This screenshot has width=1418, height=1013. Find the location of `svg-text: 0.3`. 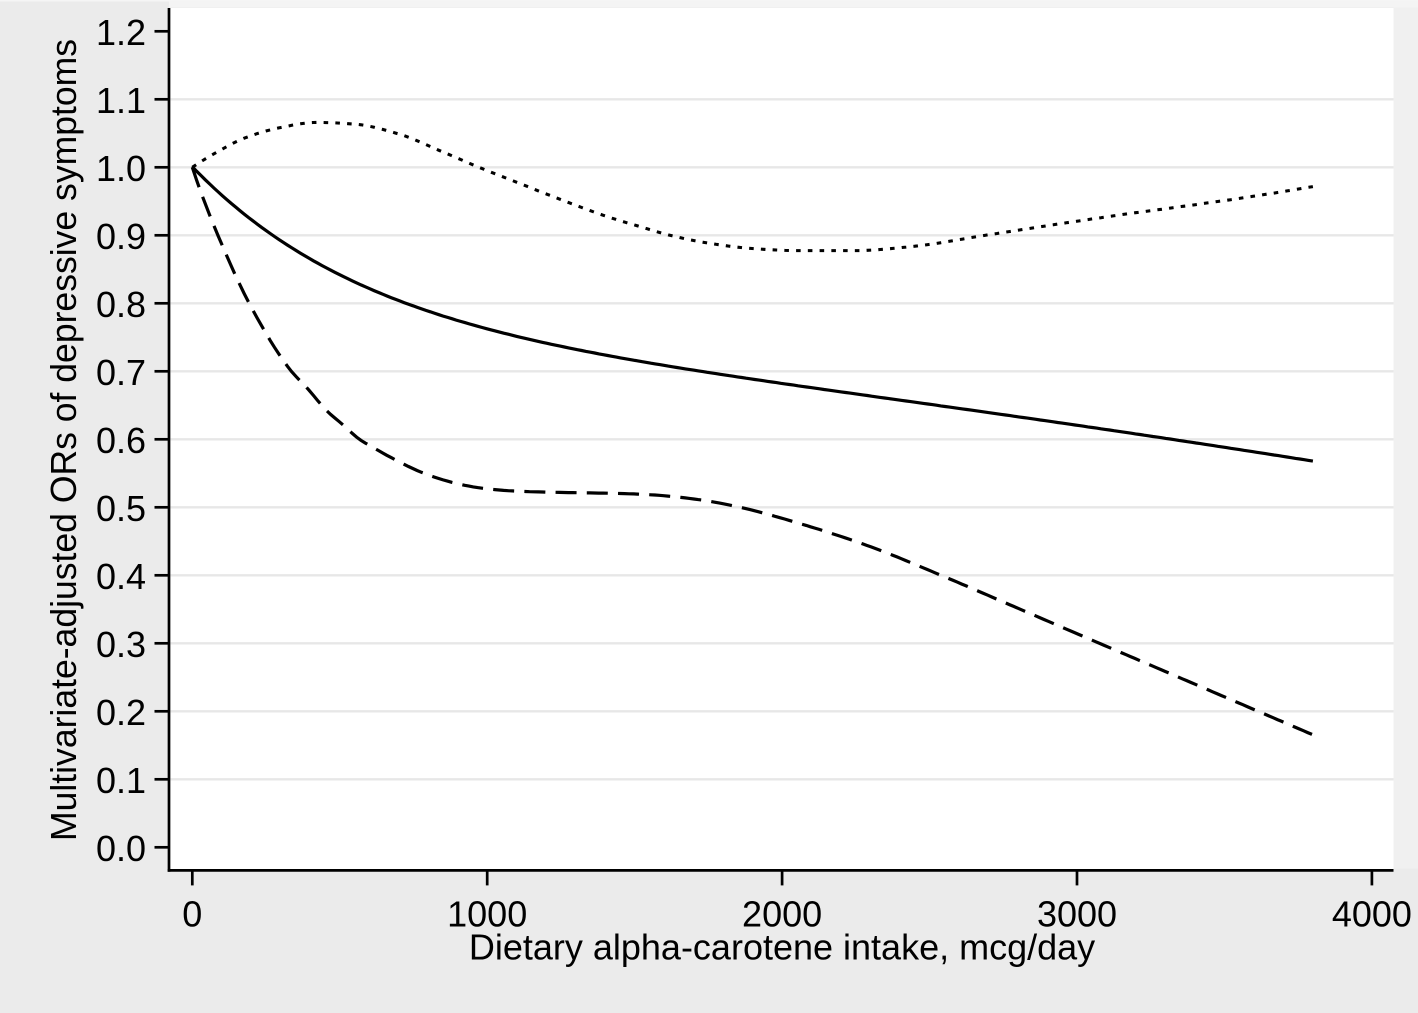

svg-text: 0.3 is located at coordinates (121, 644).